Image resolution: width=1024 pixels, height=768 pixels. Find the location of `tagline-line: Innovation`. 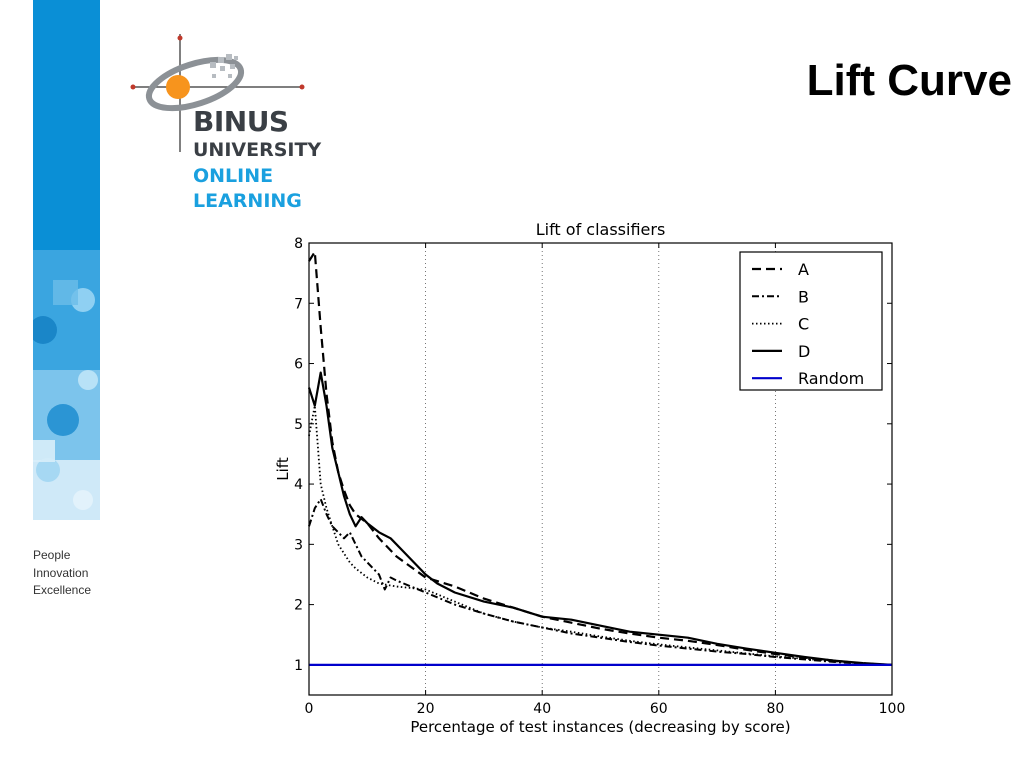

tagline-line: Innovation is located at coordinates (61, 572).